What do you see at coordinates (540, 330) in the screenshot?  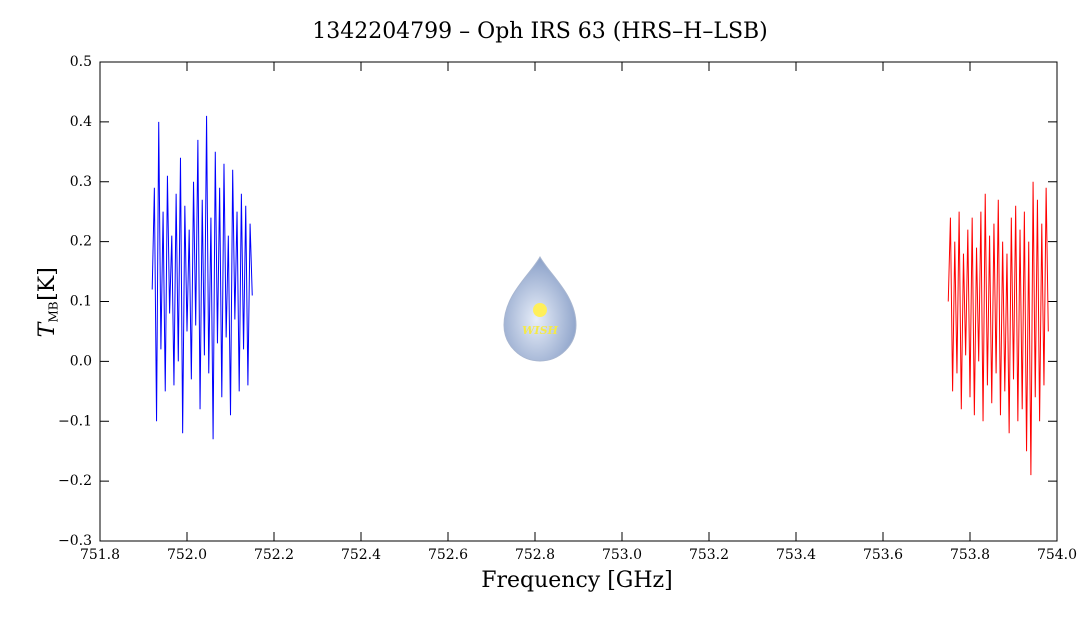 I see `logo-text: WISH` at bounding box center [540, 330].